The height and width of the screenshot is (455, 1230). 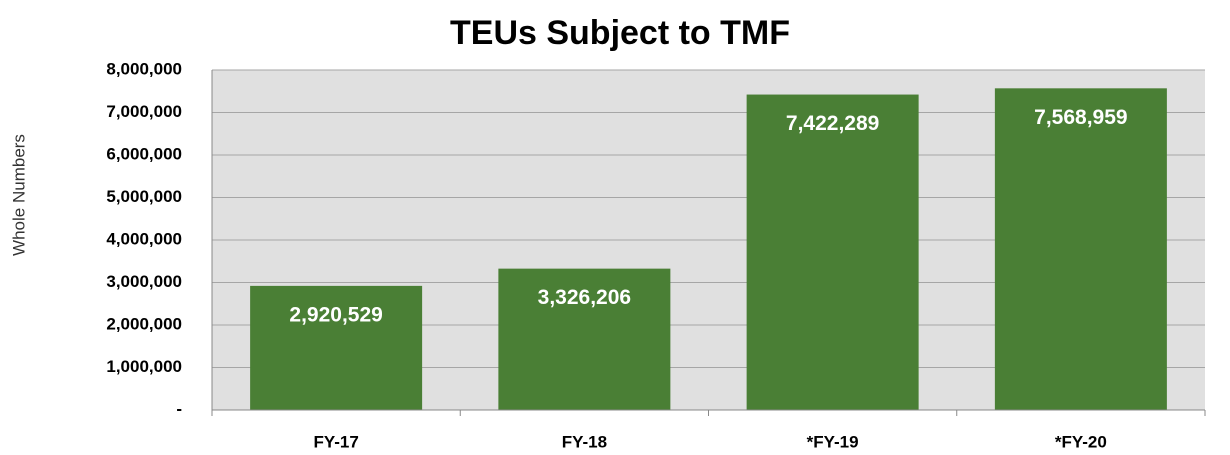 What do you see at coordinates (179, 408) in the screenshot?
I see `y-tick-label: -` at bounding box center [179, 408].